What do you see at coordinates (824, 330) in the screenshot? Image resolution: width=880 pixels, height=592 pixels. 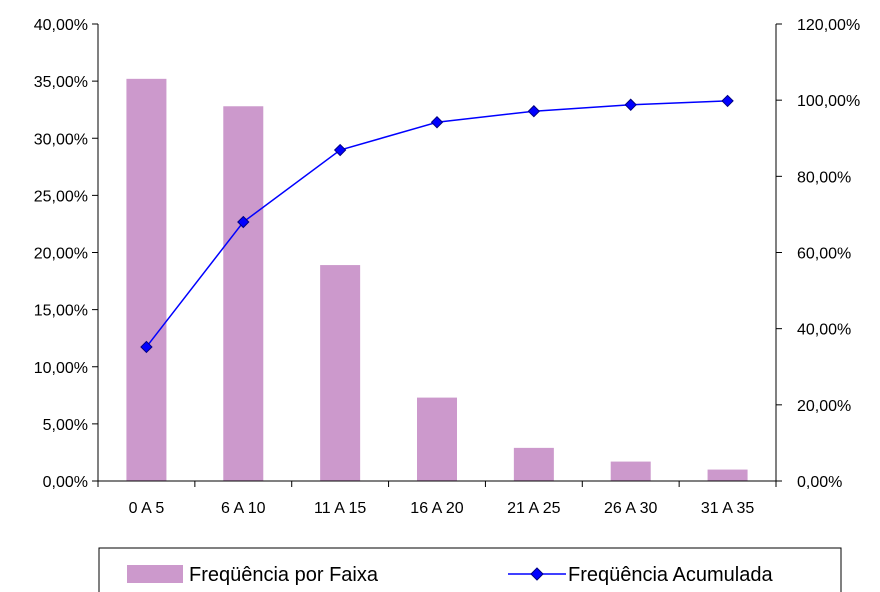 I see `right-tick-label-2: 40,00%` at bounding box center [824, 330].